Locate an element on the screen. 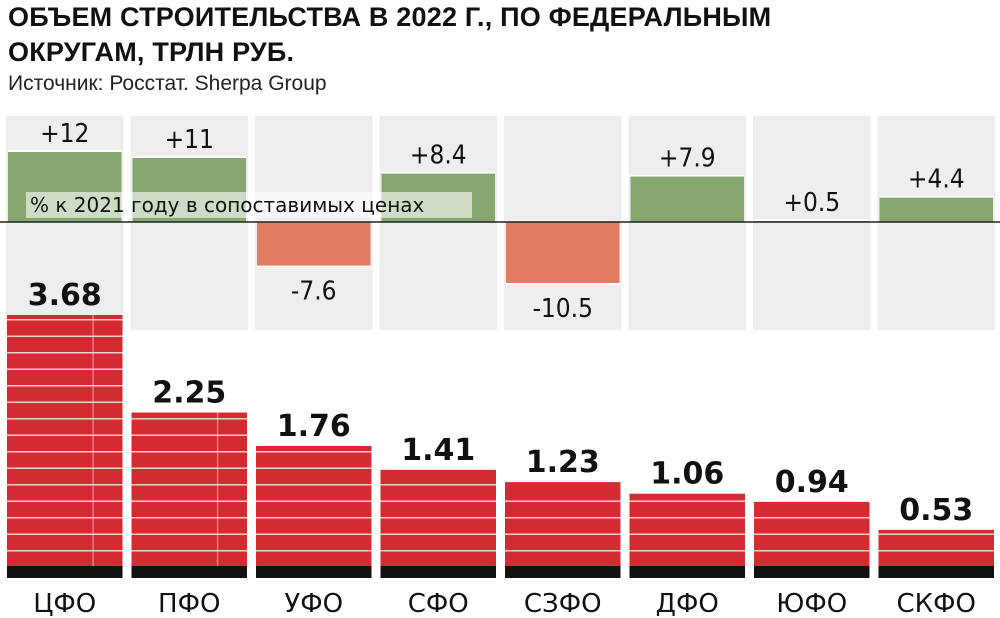  change-value-label: +8.4 is located at coordinates (438, 156).